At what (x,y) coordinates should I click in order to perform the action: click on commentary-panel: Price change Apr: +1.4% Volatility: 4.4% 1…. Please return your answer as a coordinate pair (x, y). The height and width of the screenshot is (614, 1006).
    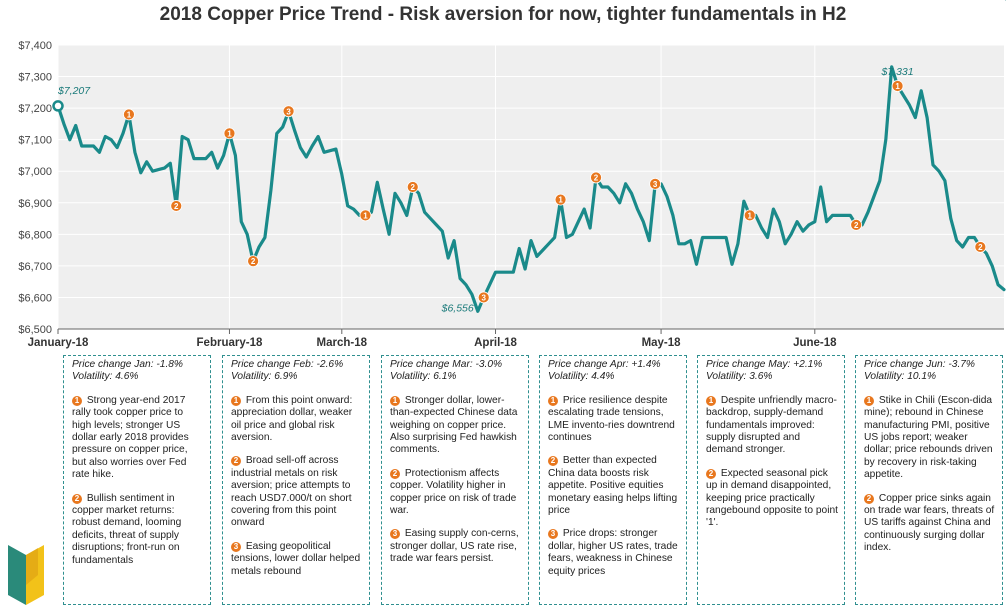
    Looking at the image, I should click on (613, 480).